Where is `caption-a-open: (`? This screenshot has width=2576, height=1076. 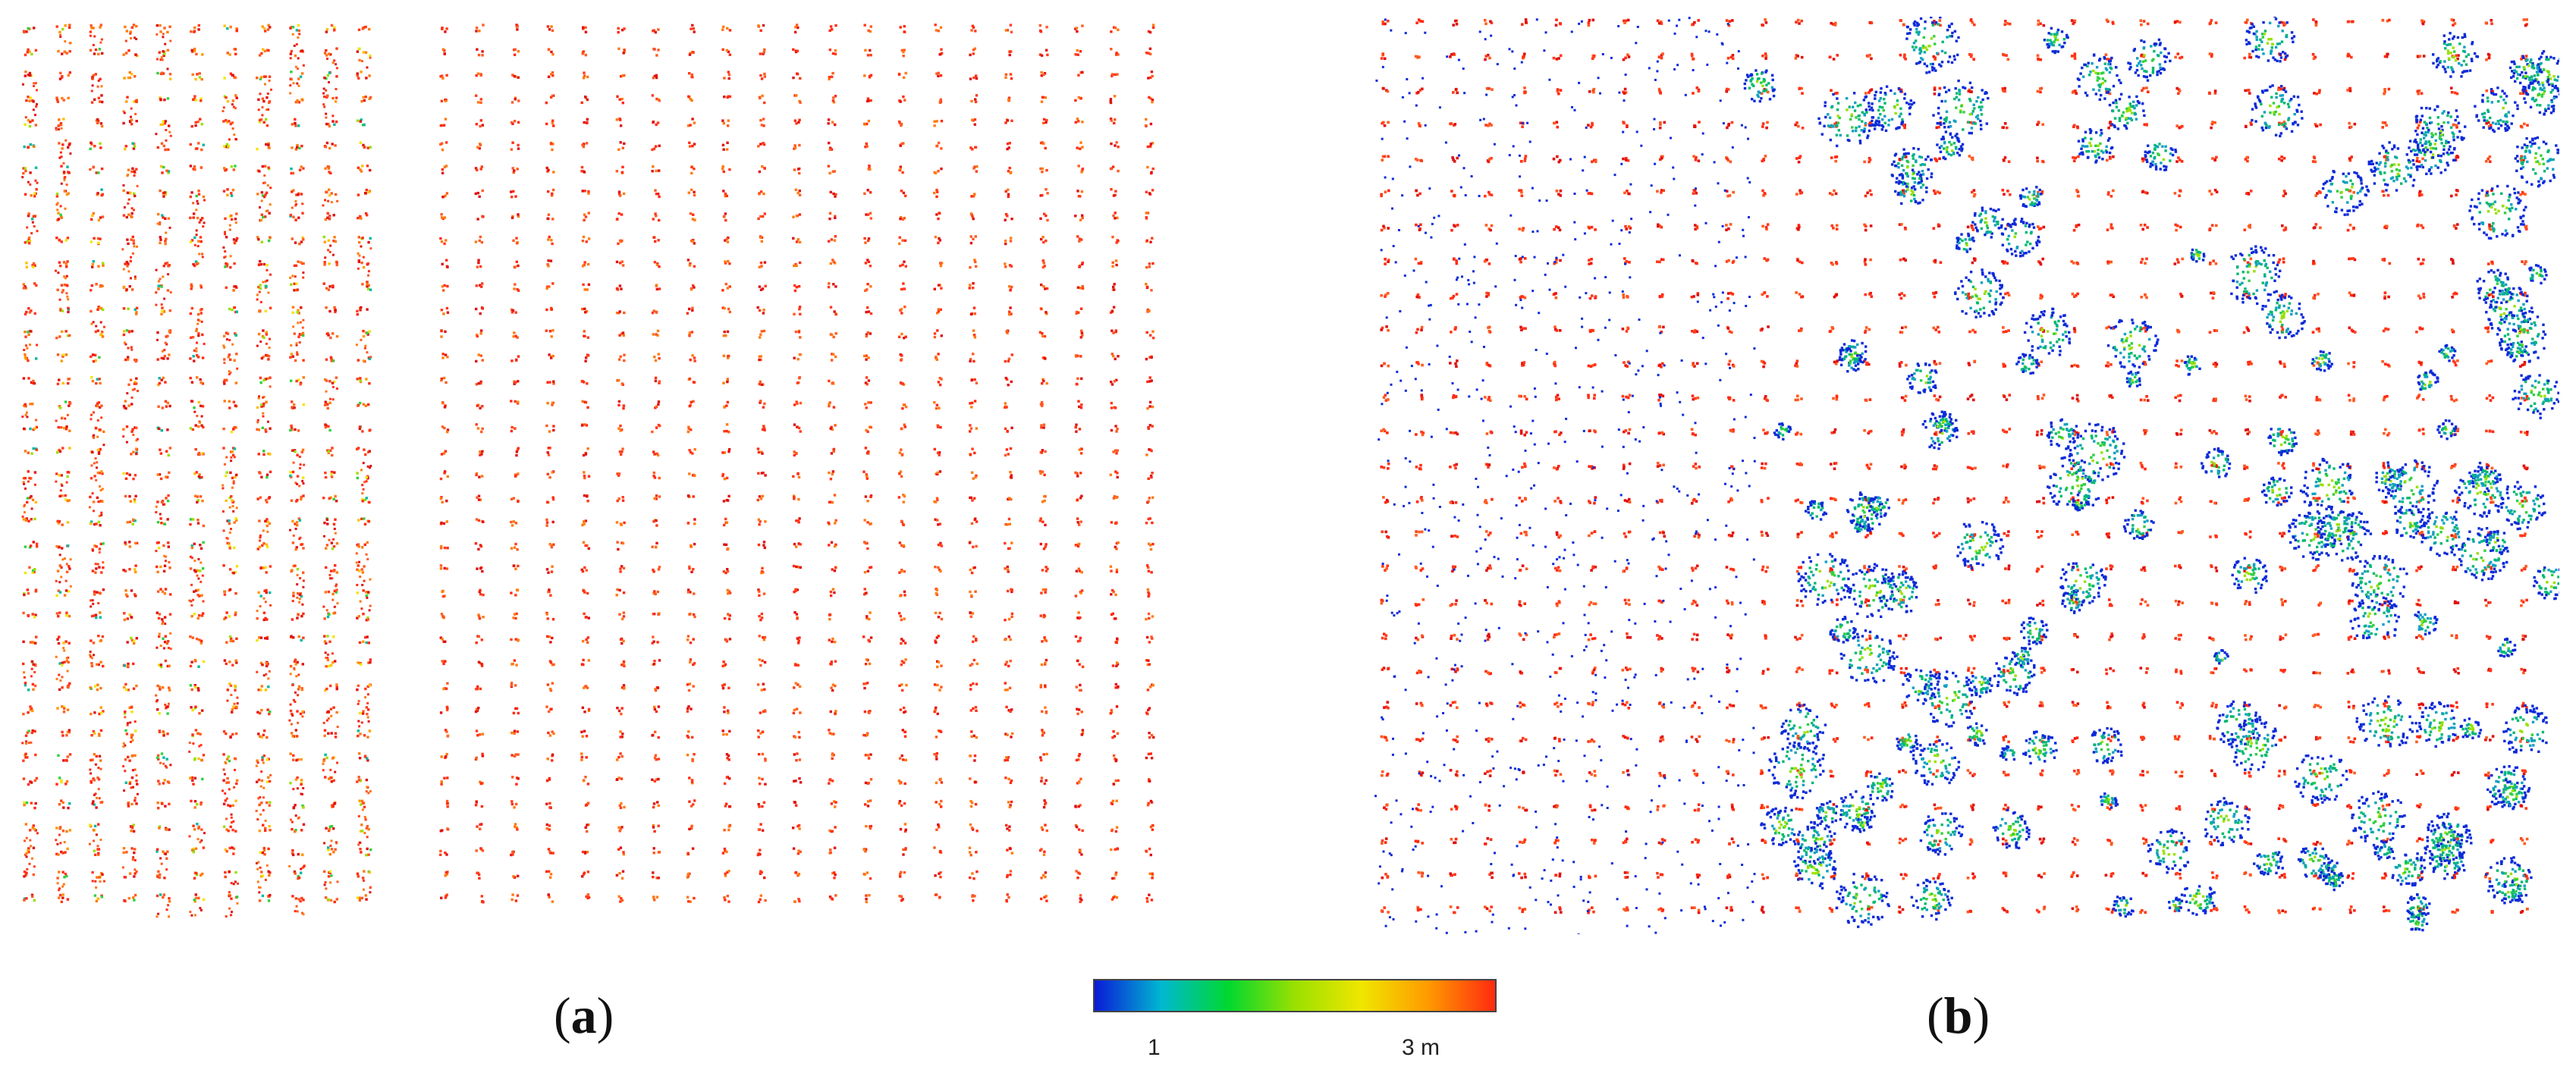
caption-a-open: ( is located at coordinates (562, 1015).